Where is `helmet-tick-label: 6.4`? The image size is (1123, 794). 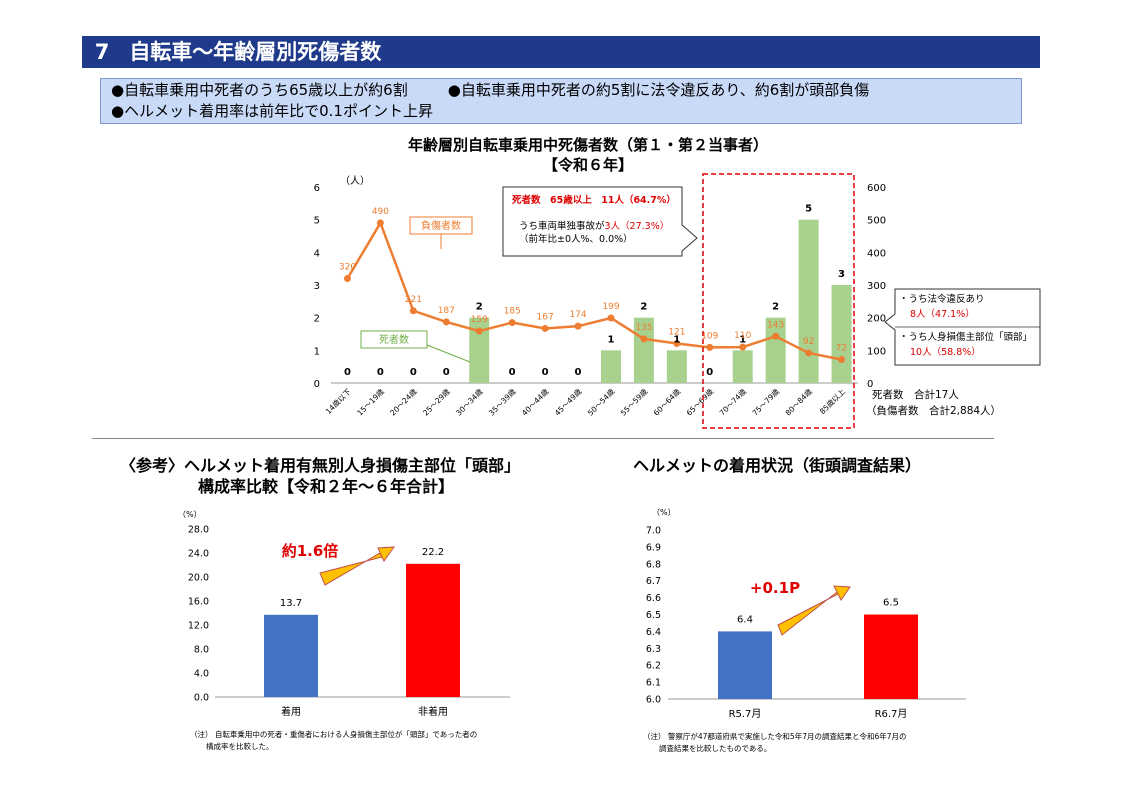
helmet-tick-label: 6.4 is located at coordinates (653, 632).